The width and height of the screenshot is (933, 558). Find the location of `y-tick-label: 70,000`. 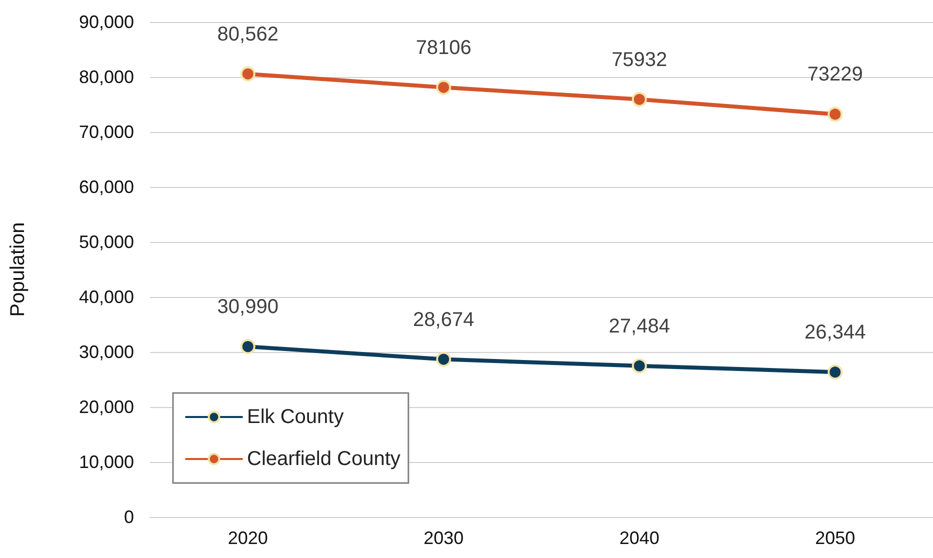

y-tick-label: 70,000 is located at coordinates (106, 132).